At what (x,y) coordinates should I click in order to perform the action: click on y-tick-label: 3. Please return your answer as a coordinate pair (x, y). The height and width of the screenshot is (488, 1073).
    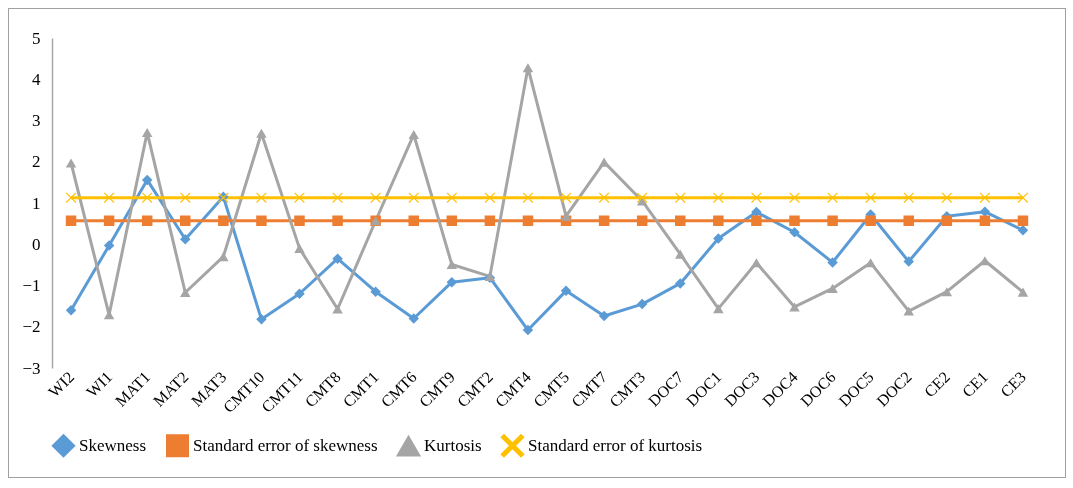
    Looking at the image, I should click on (36, 120).